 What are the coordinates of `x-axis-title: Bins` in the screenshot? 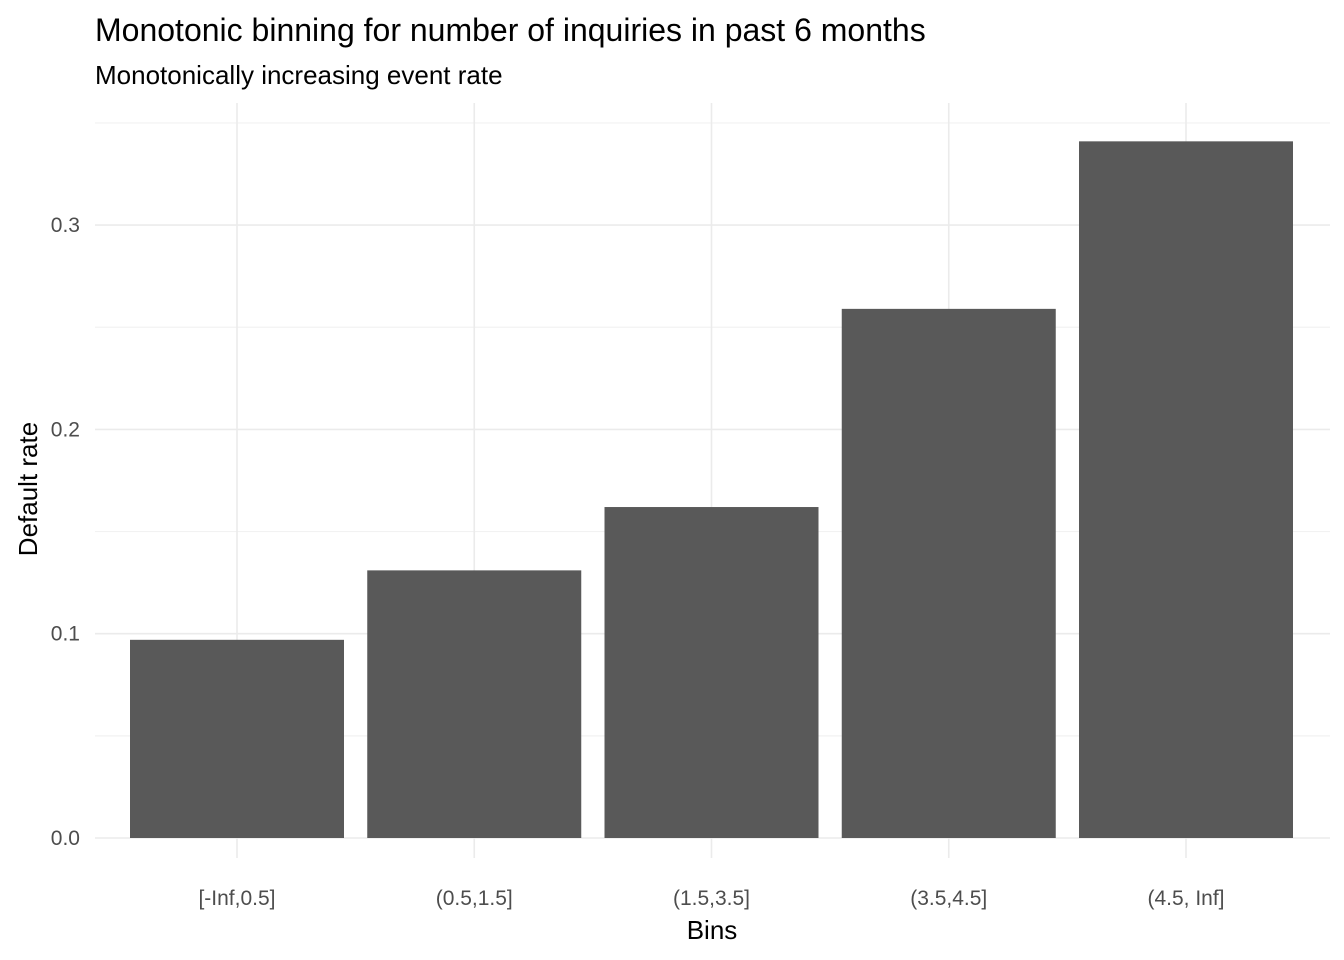 It's located at (712, 930).